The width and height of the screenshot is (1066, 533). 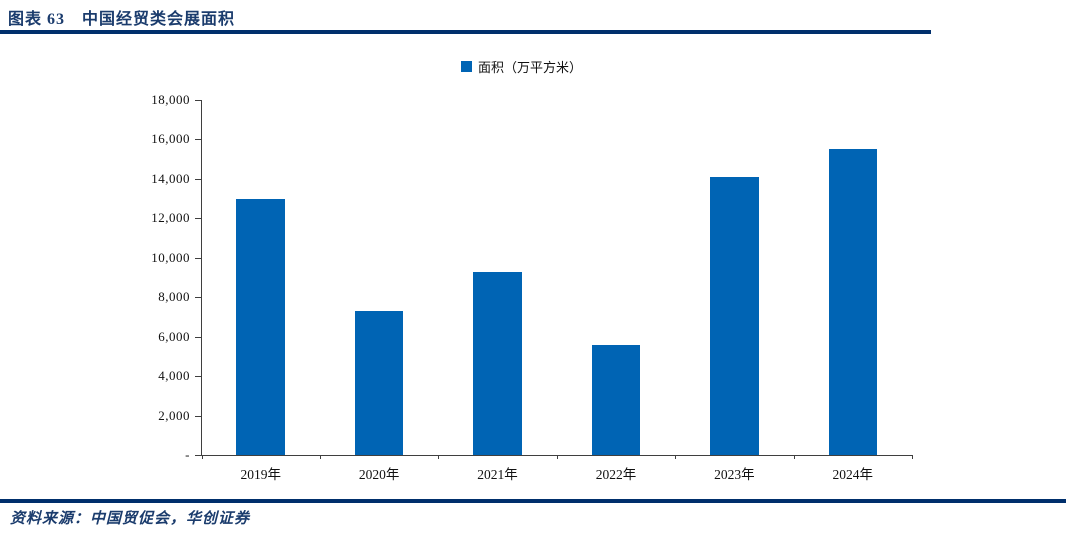 What do you see at coordinates (530, 67) in the screenshot?
I see `legend-label: 面积（万平方米）` at bounding box center [530, 67].